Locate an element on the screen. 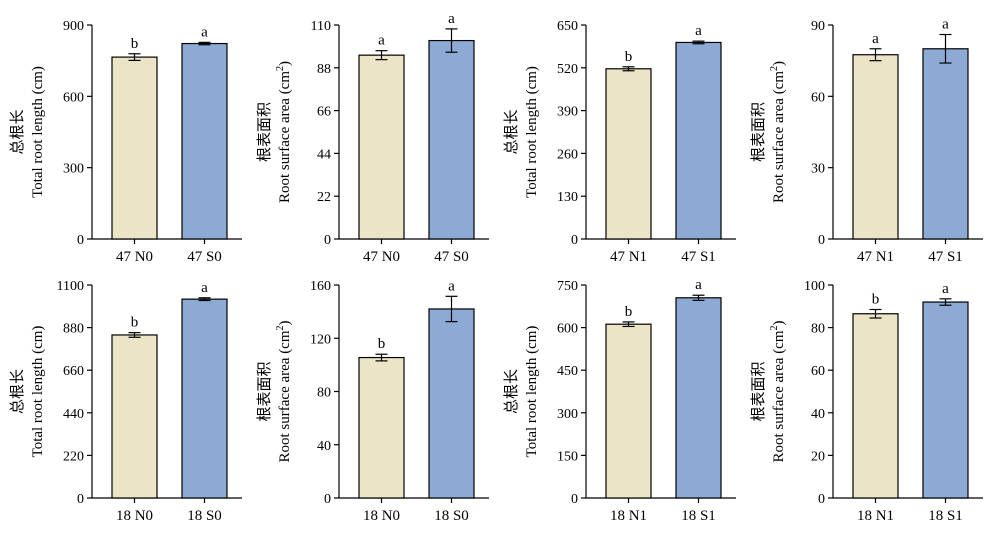 This screenshot has width=1000, height=535. x-category-label: 47 S0 is located at coordinates (451, 257).